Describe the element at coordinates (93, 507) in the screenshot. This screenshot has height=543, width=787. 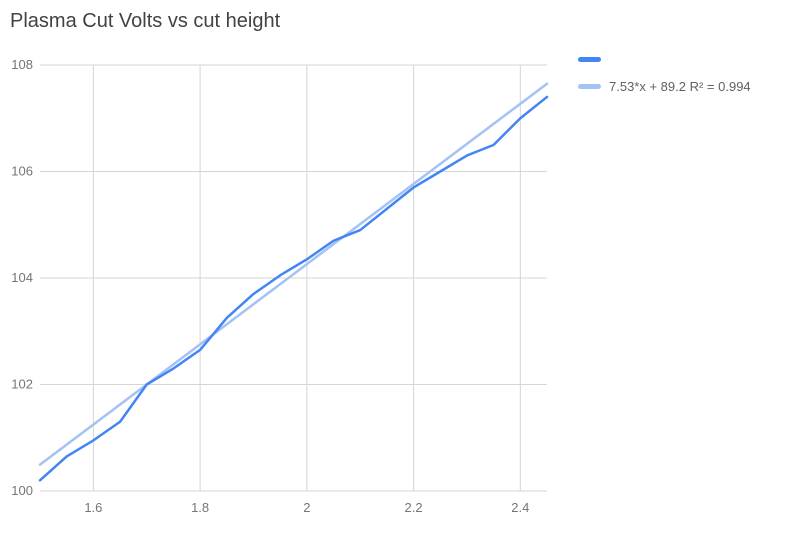
I see `x-tick-label: 1.6` at that location.